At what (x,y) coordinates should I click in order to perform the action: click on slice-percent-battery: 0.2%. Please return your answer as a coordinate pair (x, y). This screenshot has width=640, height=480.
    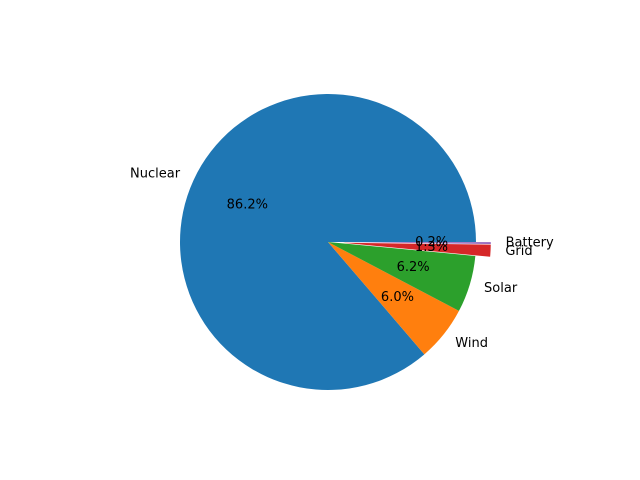
    Looking at the image, I should click on (431, 242).